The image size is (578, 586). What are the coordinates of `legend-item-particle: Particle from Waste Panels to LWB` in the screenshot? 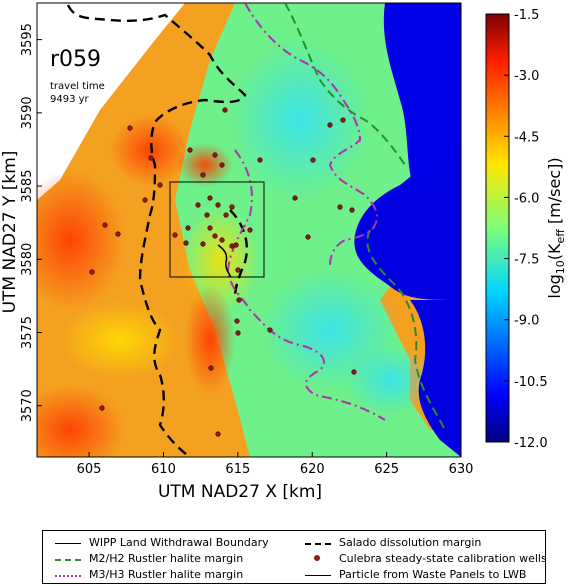 It's located at (415, 574).